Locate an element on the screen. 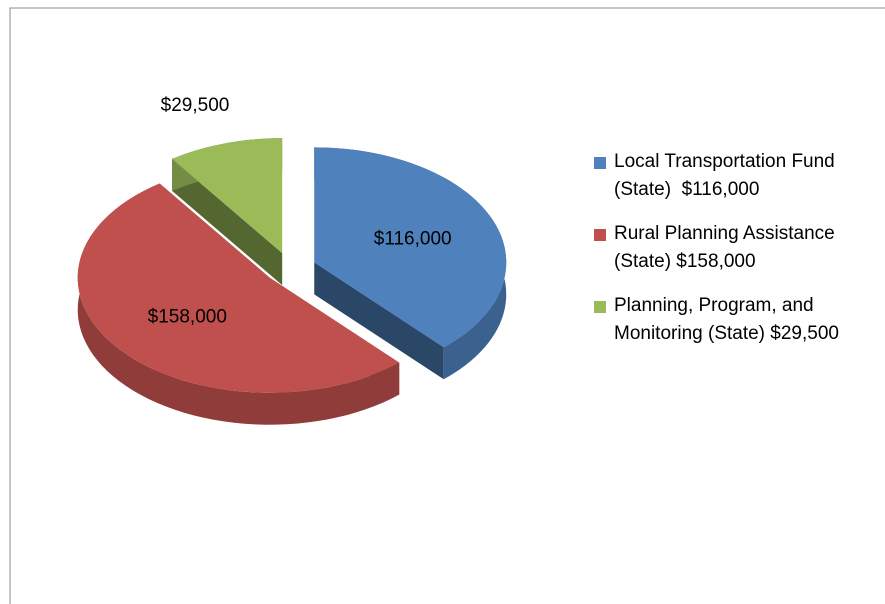  data-label: $116,000 is located at coordinates (413, 239).